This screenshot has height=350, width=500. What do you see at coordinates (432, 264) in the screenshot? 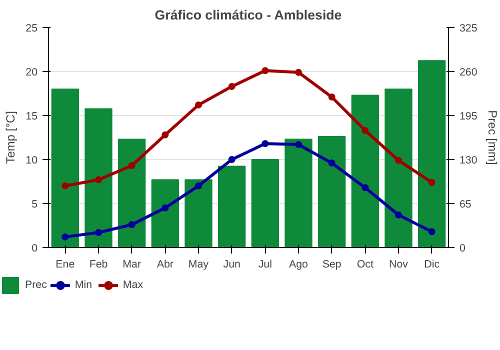
I see `x-tick-label: Dic` at bounding box center [432, 264].